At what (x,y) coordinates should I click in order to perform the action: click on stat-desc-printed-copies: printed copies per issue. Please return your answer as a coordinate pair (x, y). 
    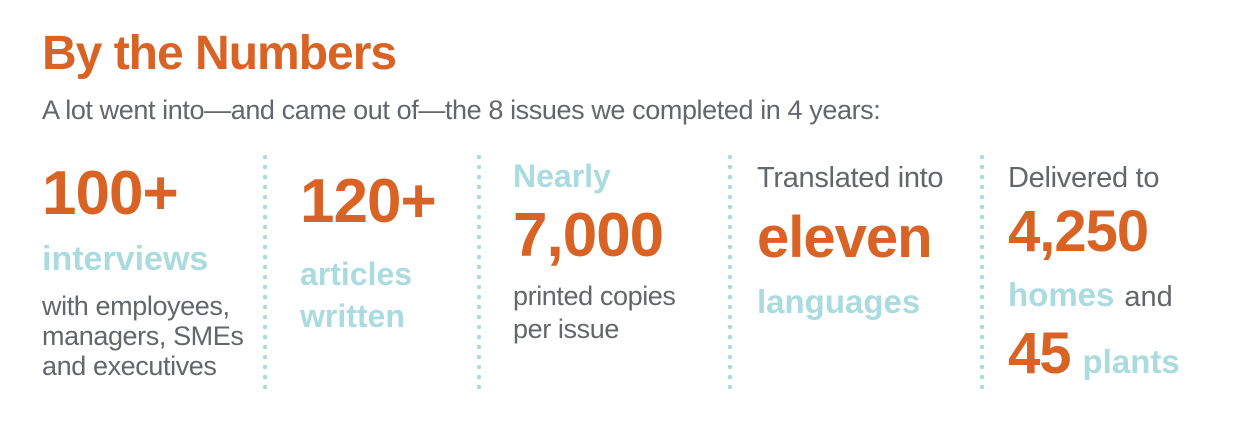
    Looking at the image, I should click on (620, 313).